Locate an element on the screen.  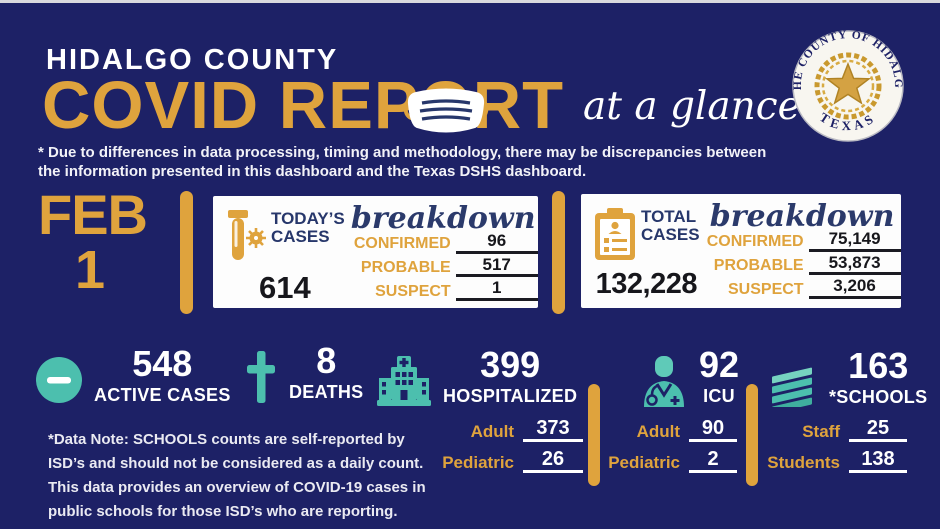
test-tube-virus-icon is located at coordinates (247, 235).